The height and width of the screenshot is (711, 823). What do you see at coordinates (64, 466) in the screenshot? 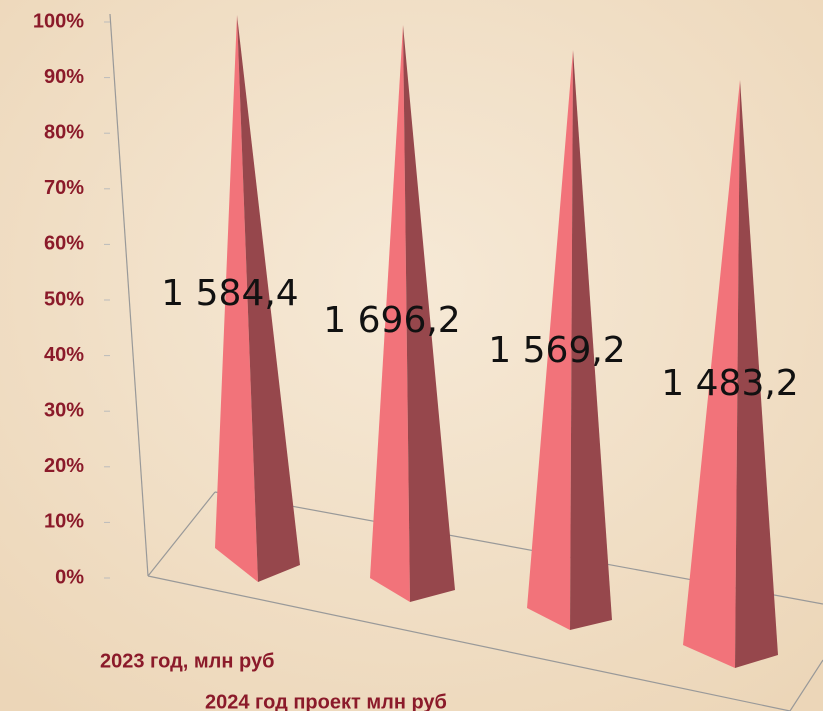
I see `y-tick-label: 20%` at bounding box center [64, 466].